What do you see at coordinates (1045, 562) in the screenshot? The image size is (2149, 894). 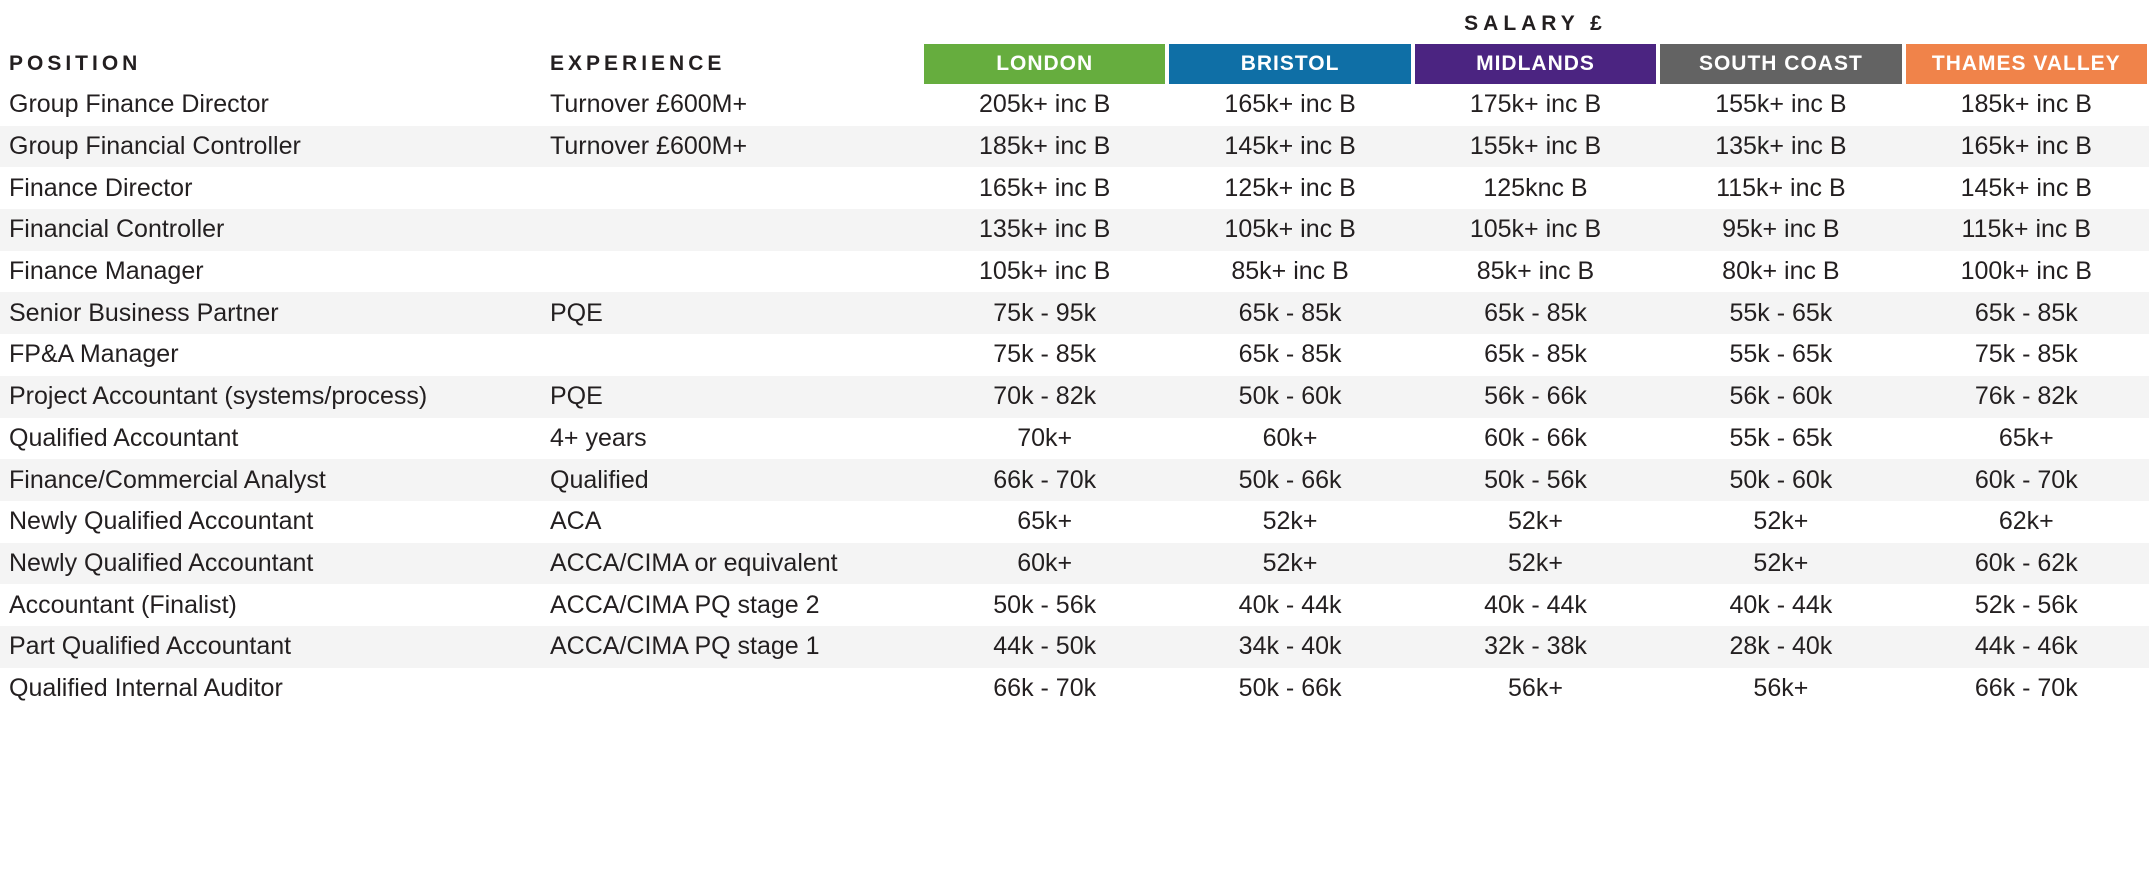 I see `salary-cell-london: 60k+` at bounding box center [1045, 562].